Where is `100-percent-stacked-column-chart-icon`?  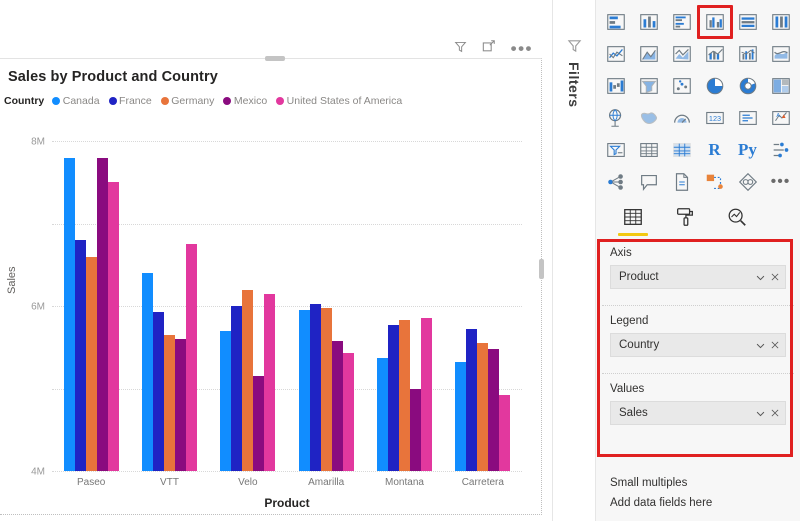 100-percent-stacked-column-chart-icon is located at coordinates (781, 22).